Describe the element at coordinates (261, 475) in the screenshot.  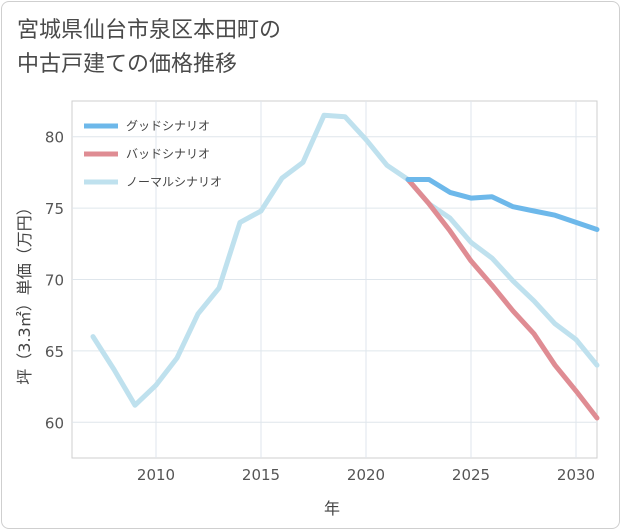
I see `x-tick-label: 2015` at that location.